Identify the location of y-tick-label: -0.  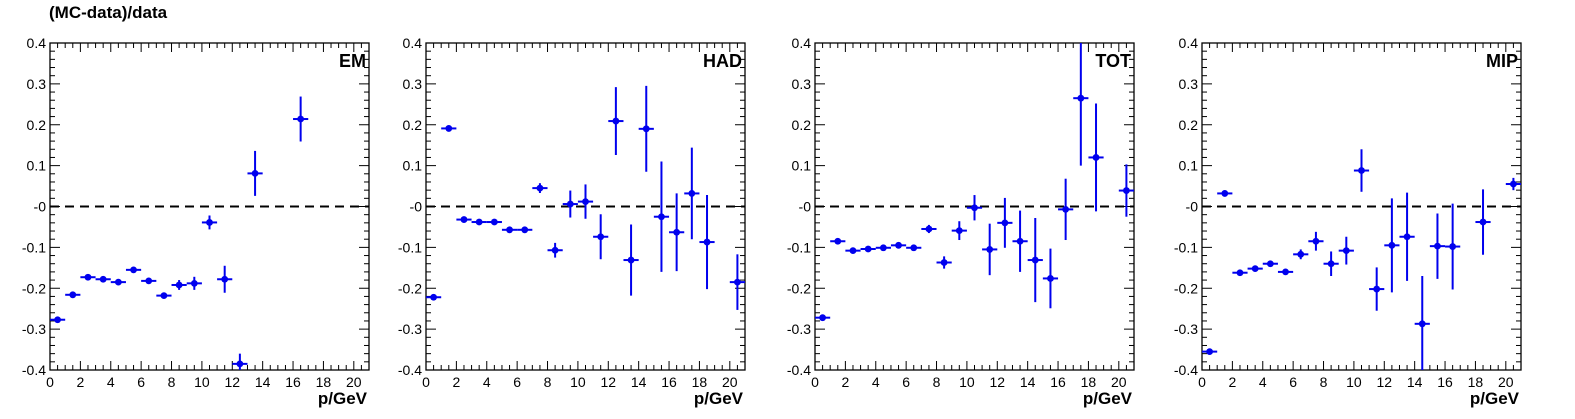
(805, 207).